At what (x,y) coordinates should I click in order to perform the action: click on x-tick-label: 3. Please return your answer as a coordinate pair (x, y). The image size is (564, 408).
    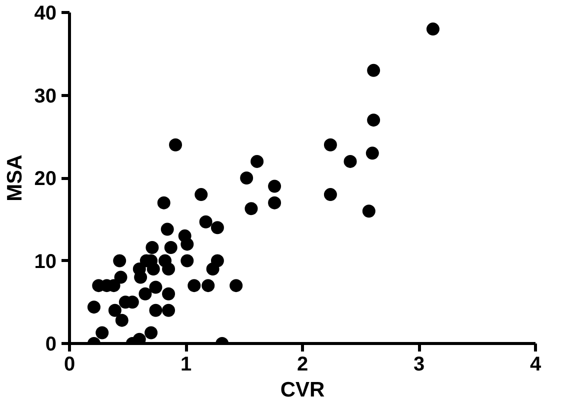
    Looking at the image, I should click on (419, 365).